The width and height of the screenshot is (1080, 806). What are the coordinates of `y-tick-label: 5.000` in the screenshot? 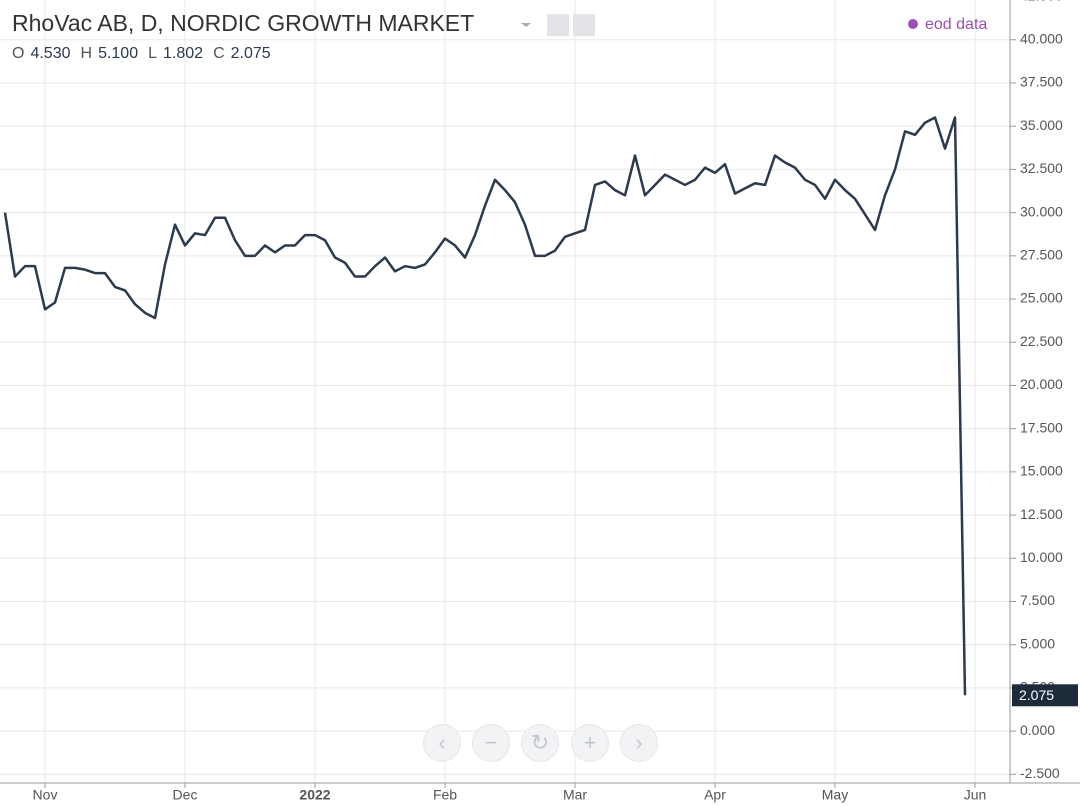 It's located at (1037, 643).